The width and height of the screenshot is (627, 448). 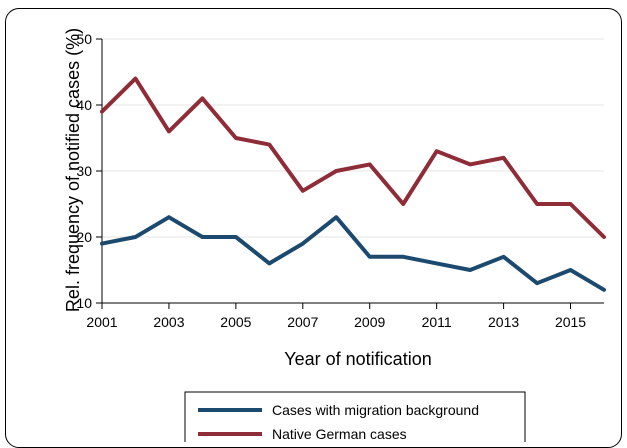 I want to click on legend-label-native-german: Native German cases, so click(x=339, y=434).